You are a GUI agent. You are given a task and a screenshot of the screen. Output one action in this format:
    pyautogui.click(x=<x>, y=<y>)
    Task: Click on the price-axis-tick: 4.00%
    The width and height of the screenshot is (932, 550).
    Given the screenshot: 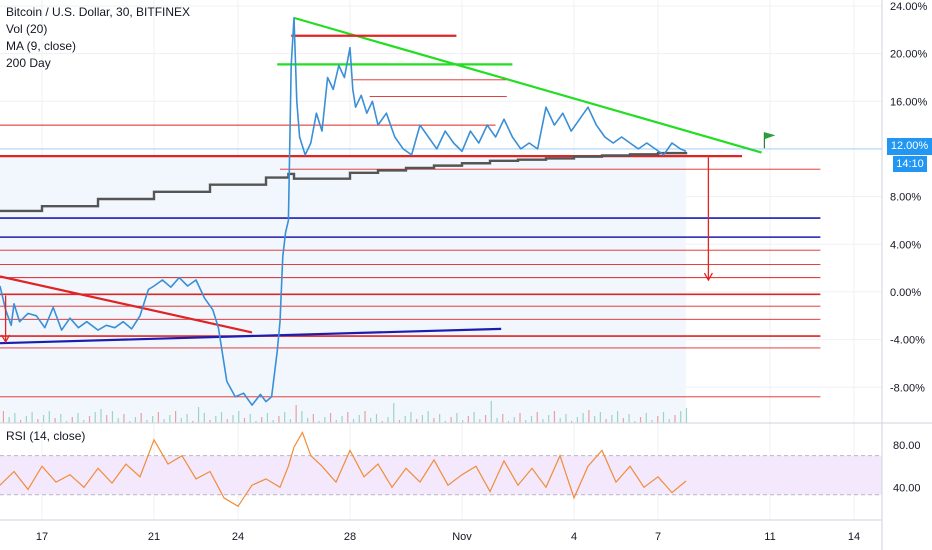 What is the action you would take?
    pyautogui.click(x=905, y=245)
    